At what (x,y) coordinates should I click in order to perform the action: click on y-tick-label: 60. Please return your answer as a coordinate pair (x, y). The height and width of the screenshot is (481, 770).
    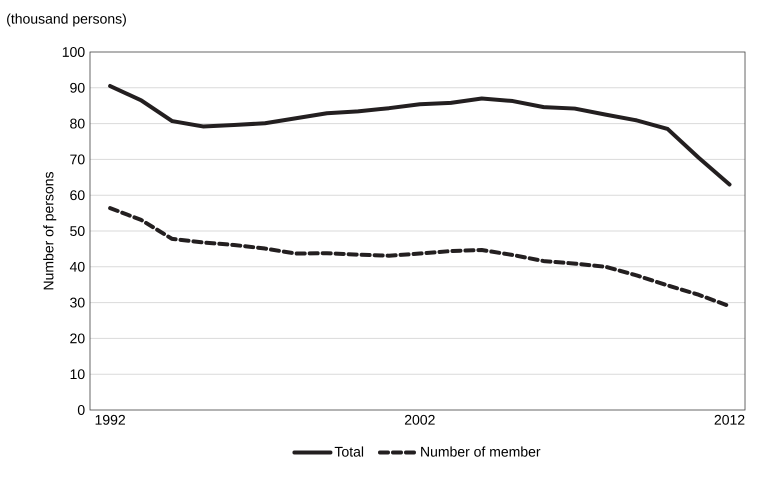
    Looking at the image, I should click on (77, 195).